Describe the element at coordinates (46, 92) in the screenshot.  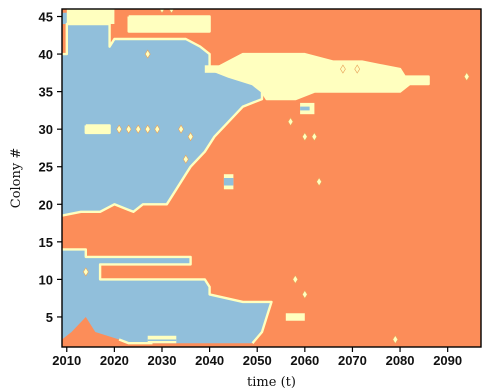
I see `y-tick-label-6: 35` at that location.